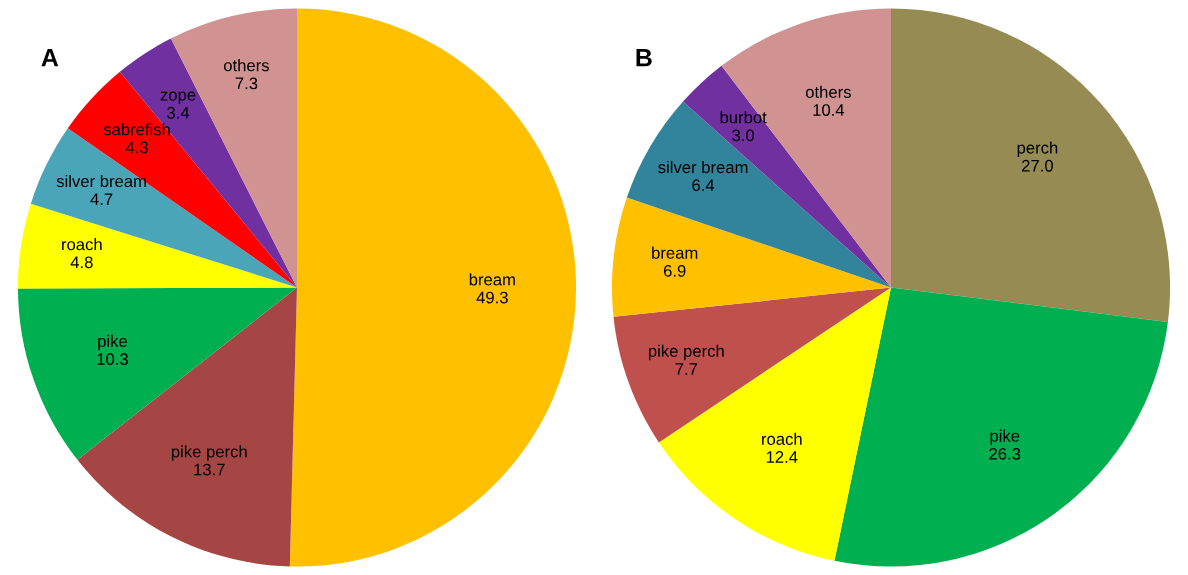 This screenshot has height=575, width=1188. Describe the element at coordinates (112, 359) in the screenshot. I see `data-label: 10.3` at that location.